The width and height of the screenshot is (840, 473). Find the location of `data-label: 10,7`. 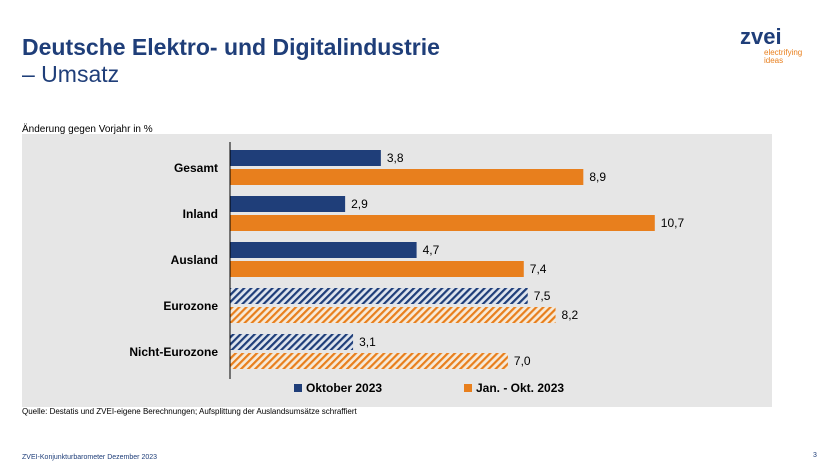

data-label: 10,7 is located at coordinates (673, 223).